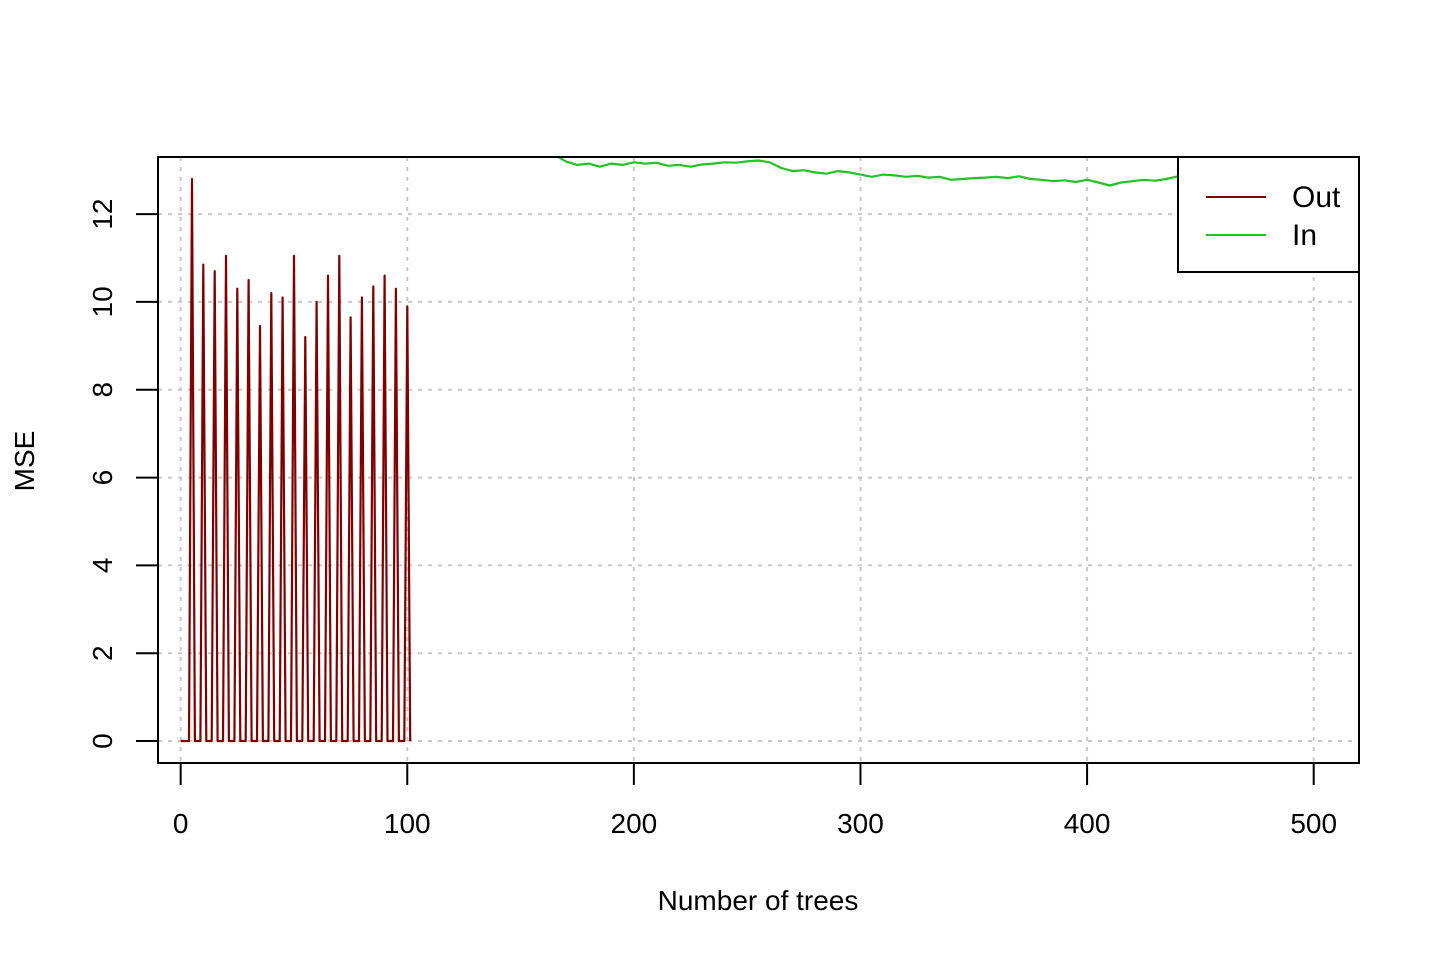 The image size is (1440, 960). I want to click on x-axis-title: Number of trees, so click(758, 900).